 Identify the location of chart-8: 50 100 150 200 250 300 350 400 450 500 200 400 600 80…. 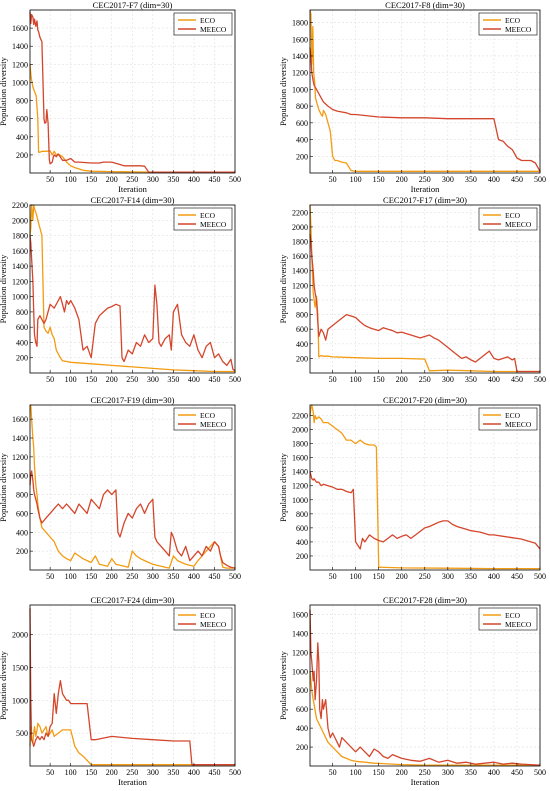
(412, 691).